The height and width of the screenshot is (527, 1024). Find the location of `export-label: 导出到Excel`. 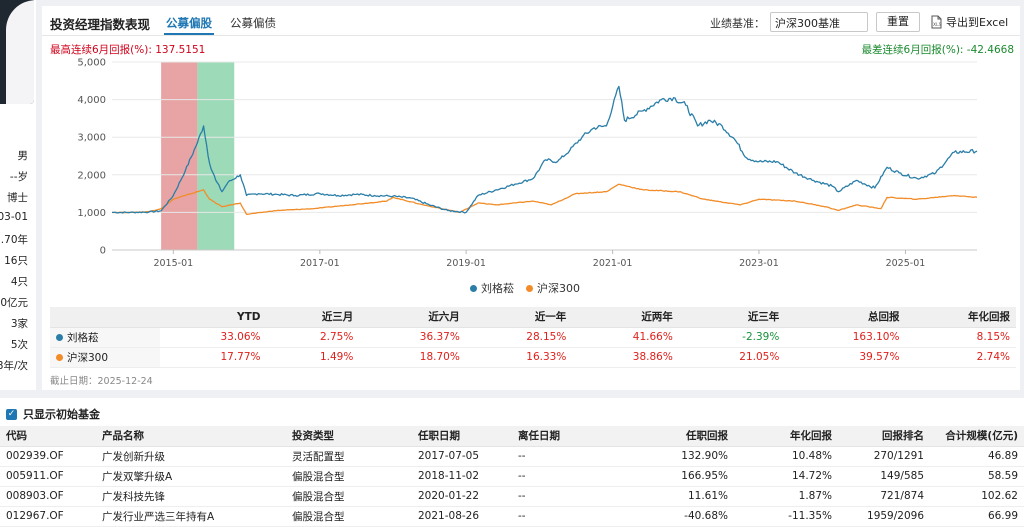

export-label: 导出到Excel is located at coordinates (977, 22).